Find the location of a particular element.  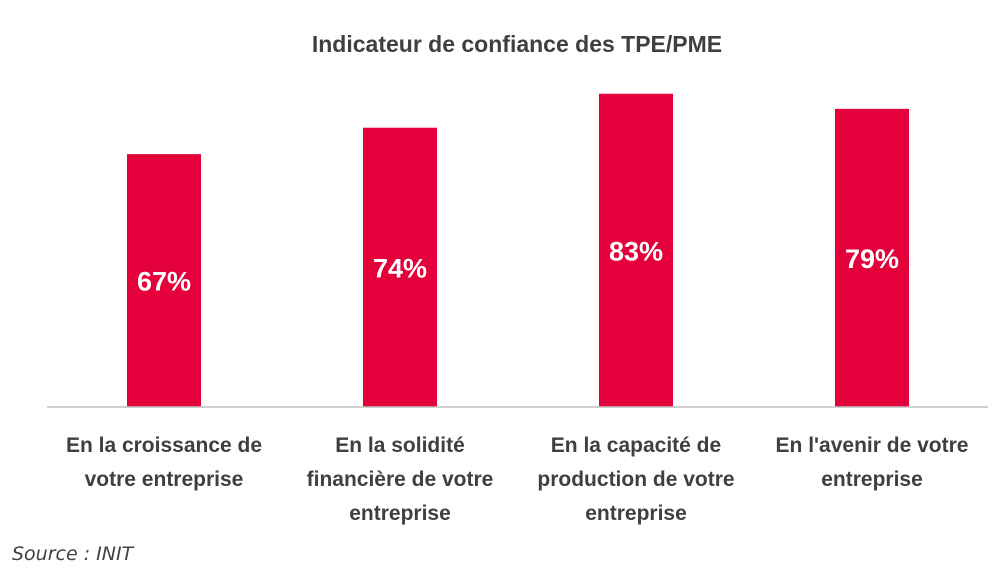

data-label: 67% is located at coordinates (164, 282).